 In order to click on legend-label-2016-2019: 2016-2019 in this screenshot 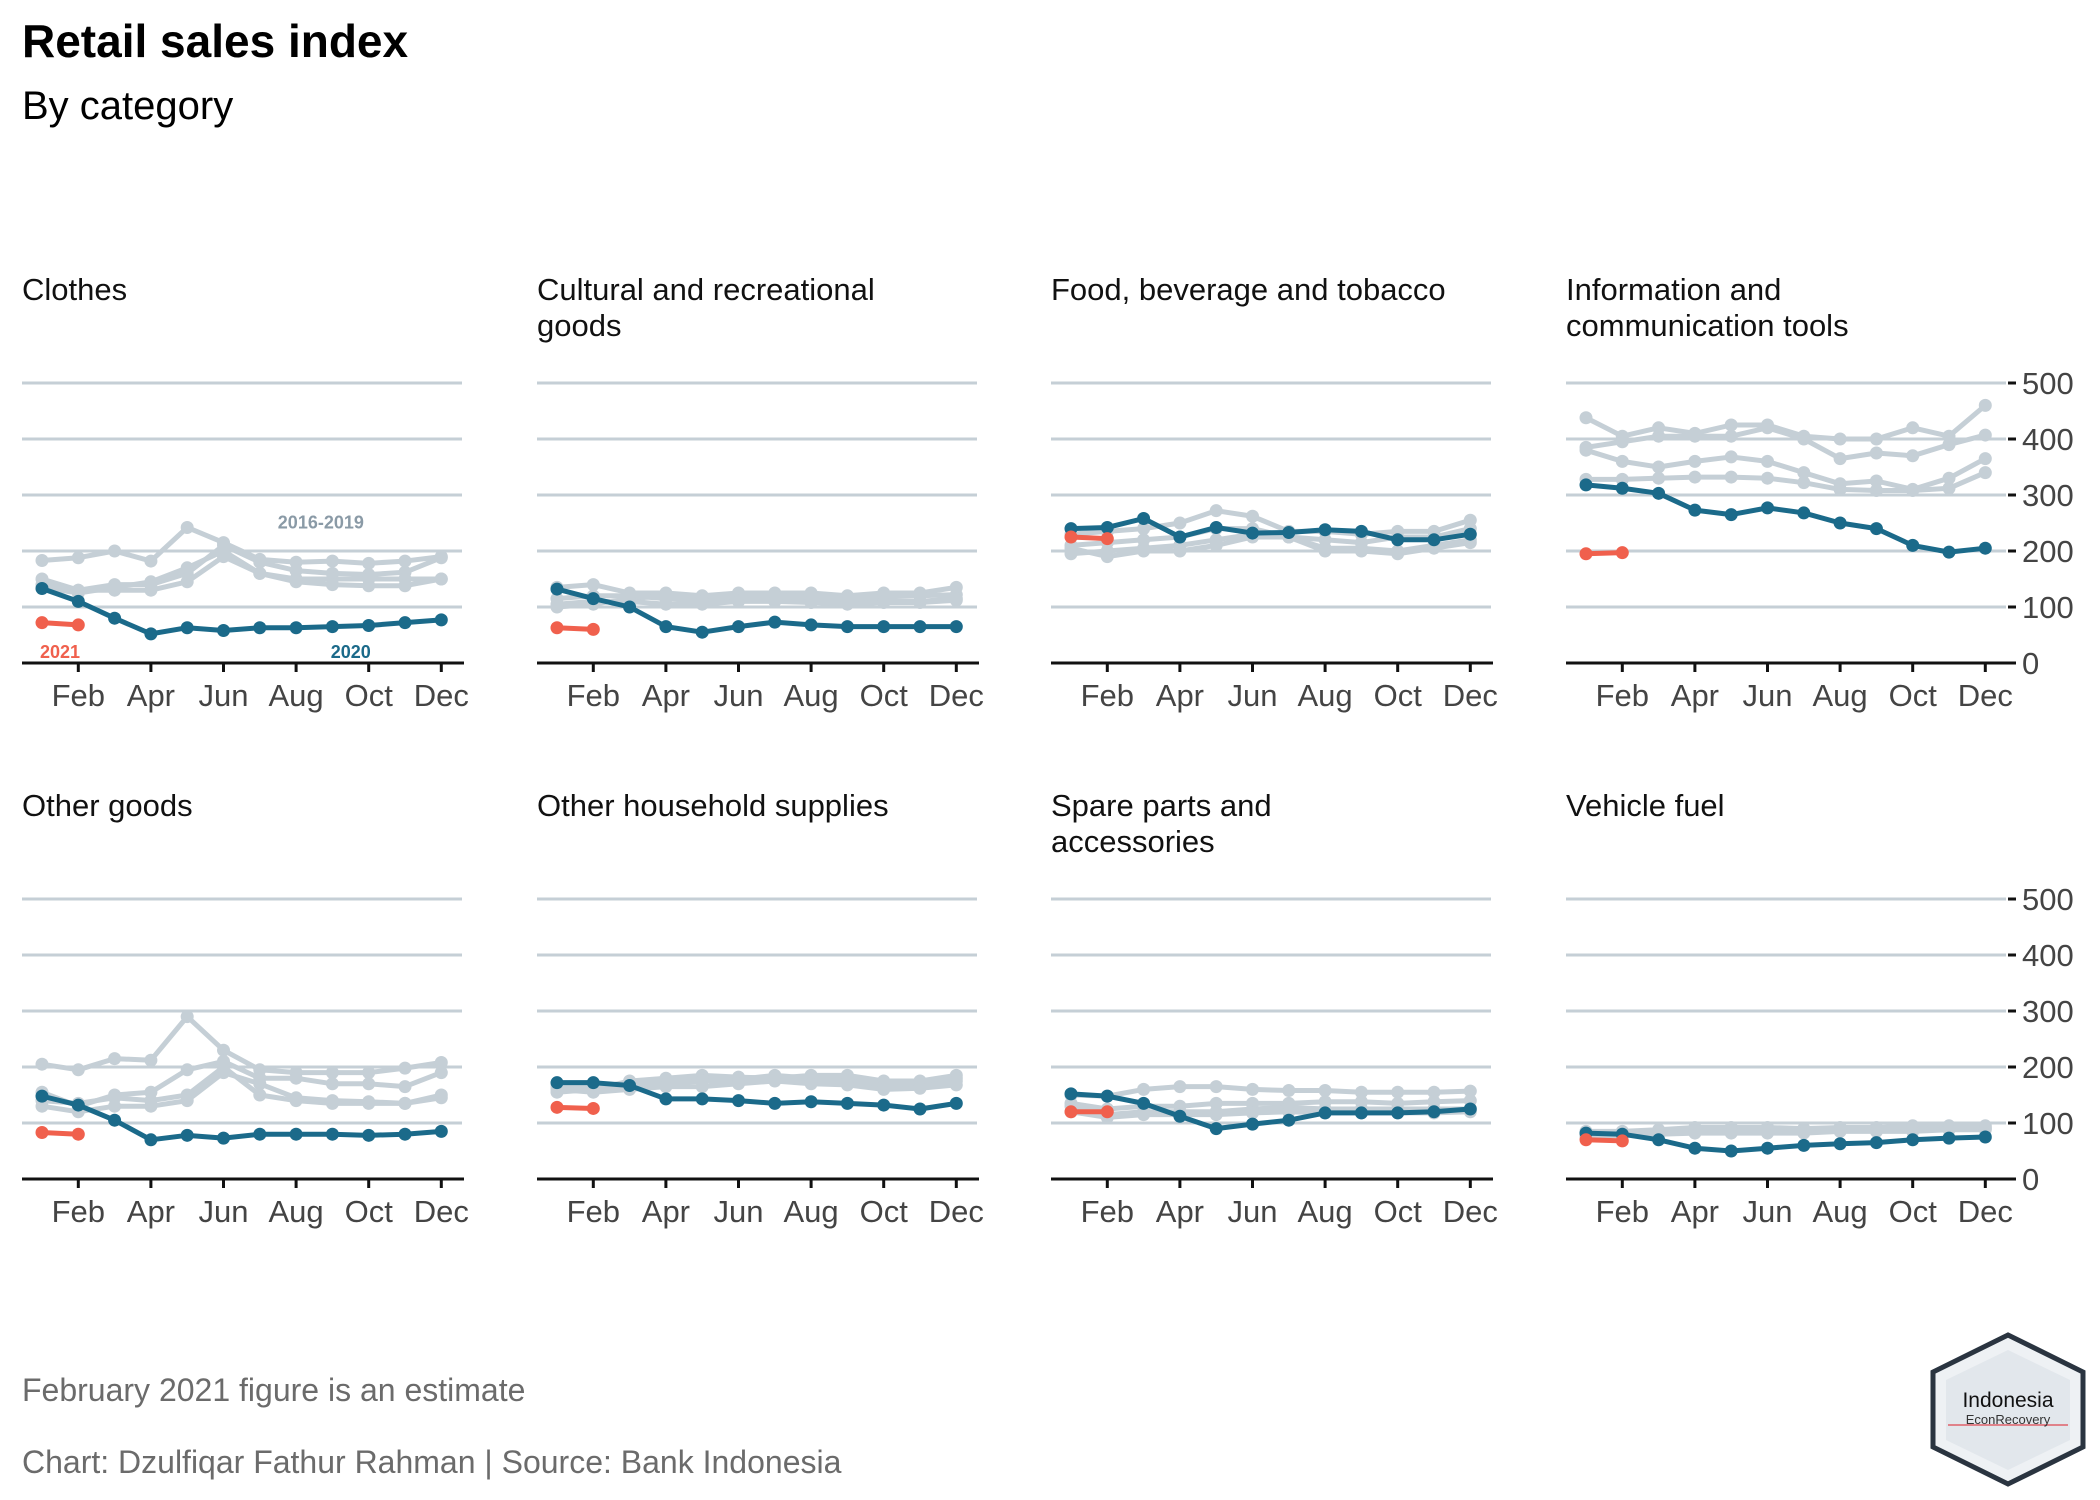, I will do `click(321, 523)`.